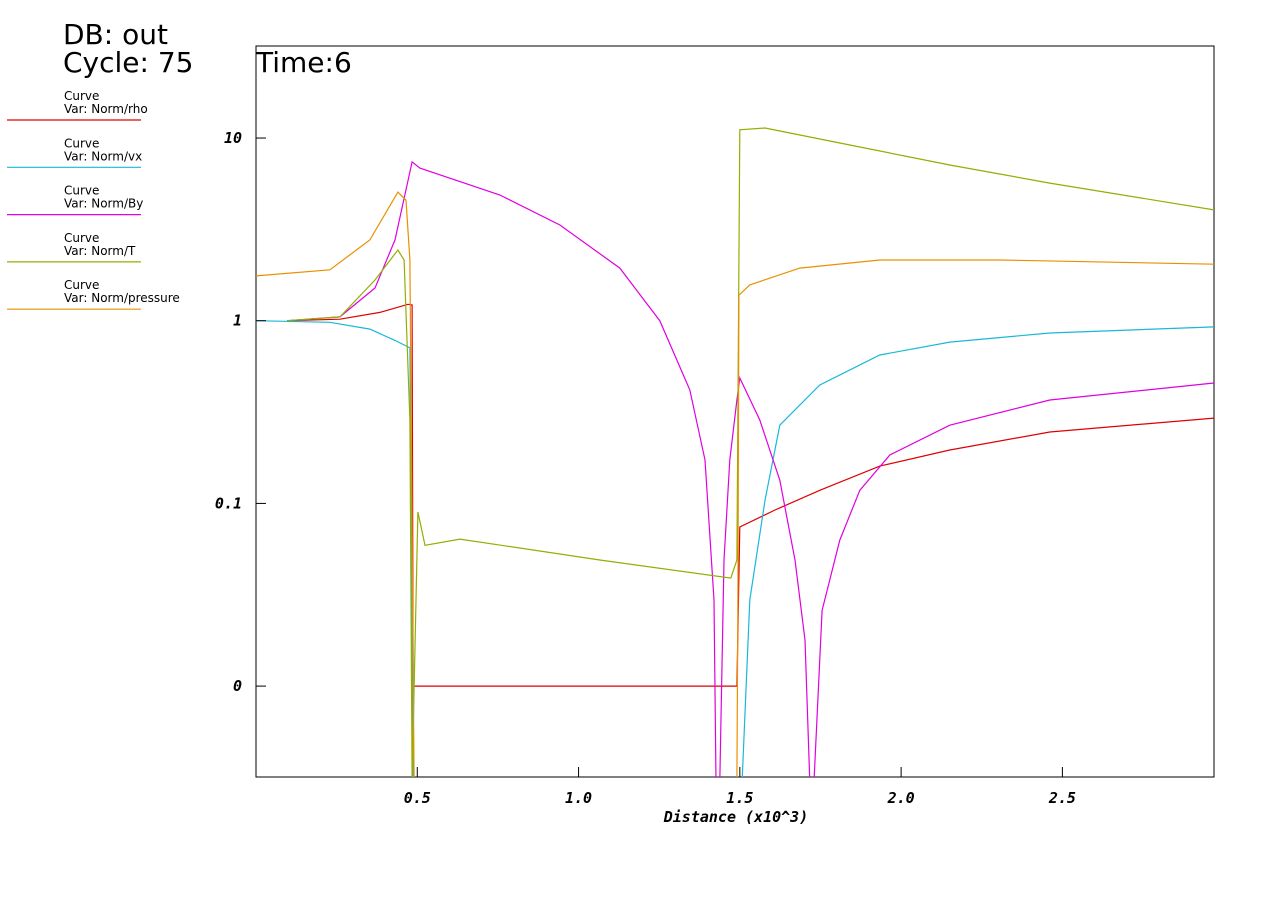  What do you see at coordinates (736, 817) in the screenshot?
I see `x-axis-label: Distance (x10^3)` at bounding box center [736, 817].